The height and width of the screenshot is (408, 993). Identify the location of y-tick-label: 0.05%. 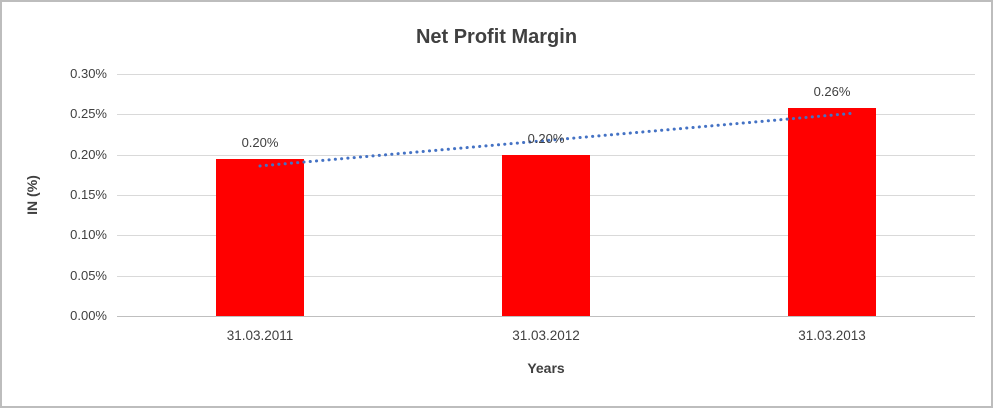
(88, 275).